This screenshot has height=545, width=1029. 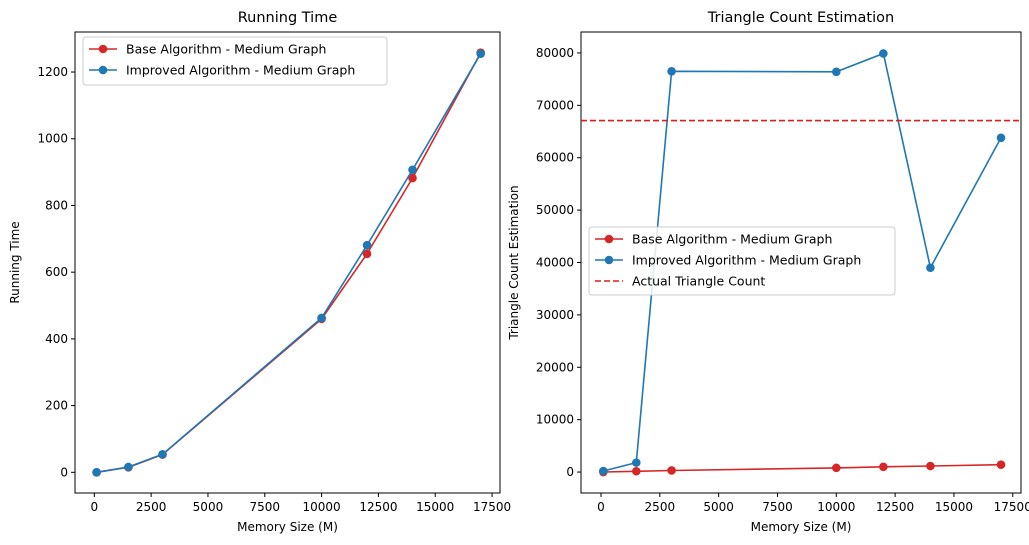 What do you see at coordinates (555, 315) in the screenshot?
I see `y-tick-label: 30000` at bounding box center [555, 315].